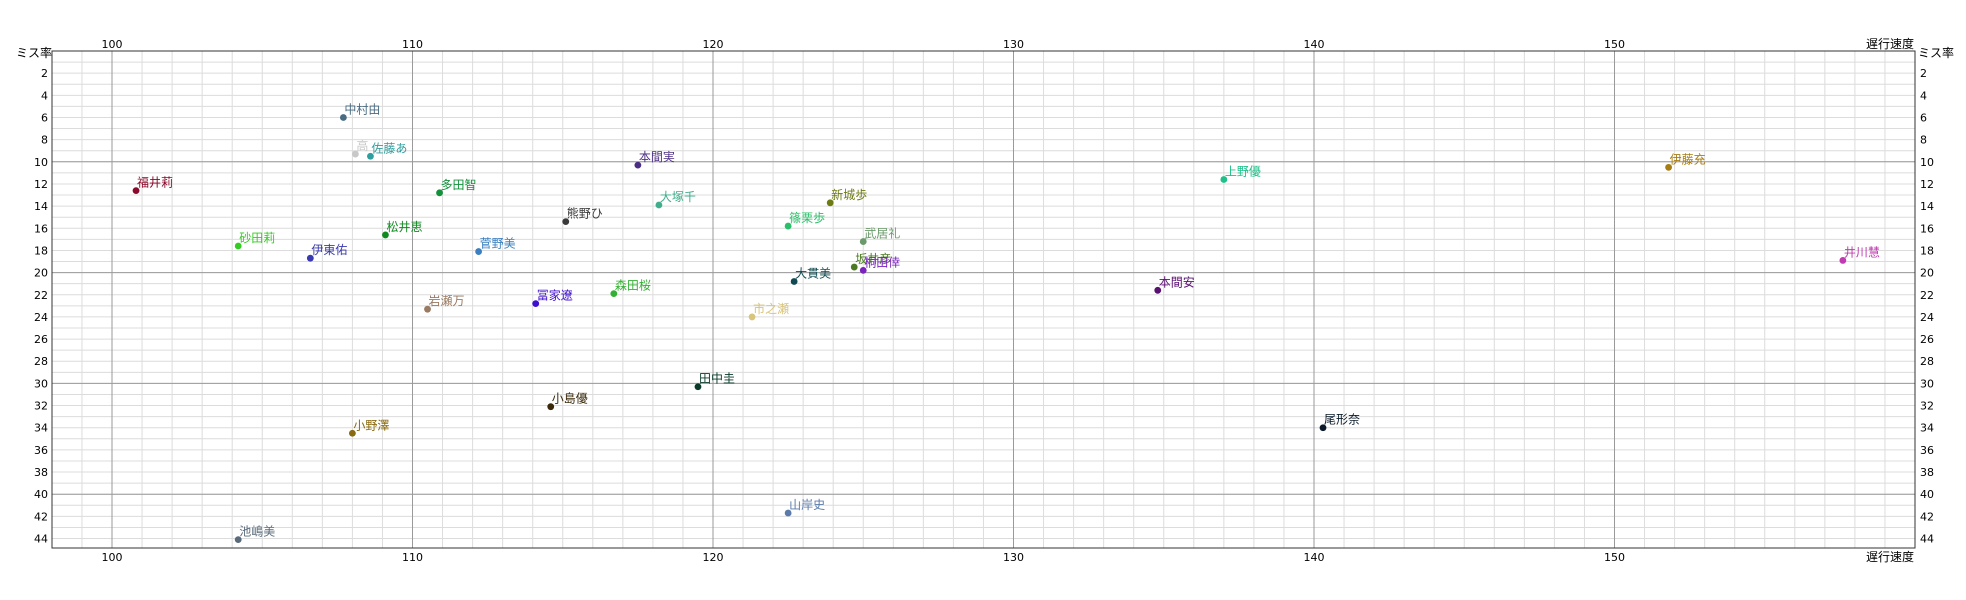 This screenshot has width=1966, height=600. I want to click on data-point-label: 冨家遼, so click(555, 295).